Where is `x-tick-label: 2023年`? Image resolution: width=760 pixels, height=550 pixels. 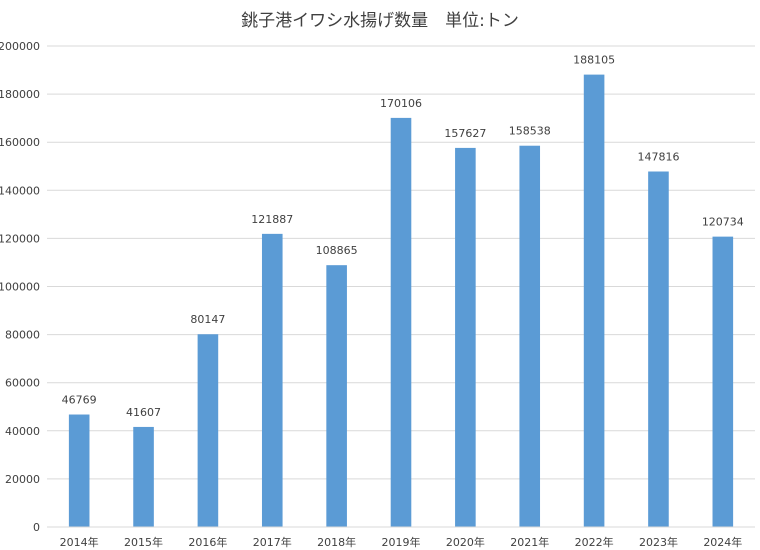
x-tick-label: 2023年 is located at coordinates (658, 542).